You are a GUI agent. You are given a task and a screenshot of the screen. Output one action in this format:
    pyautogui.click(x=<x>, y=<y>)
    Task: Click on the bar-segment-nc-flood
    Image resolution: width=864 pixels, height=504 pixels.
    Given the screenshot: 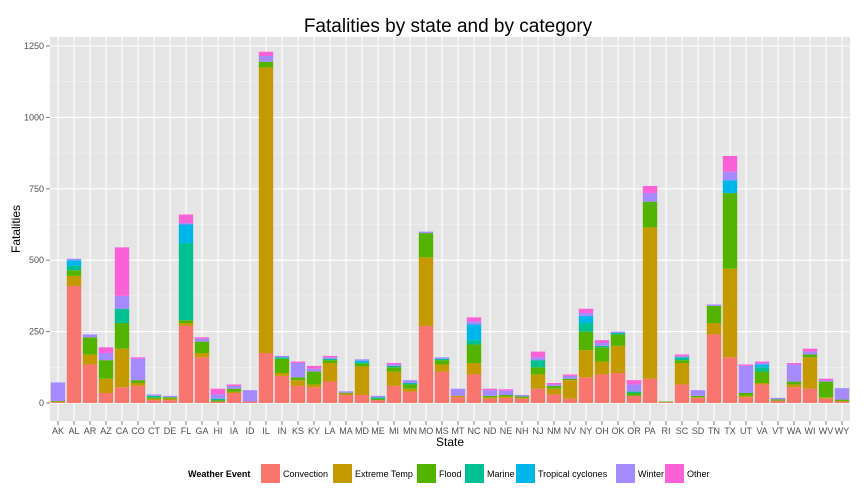 What is the action you would take?
    pyautogui.click(x=474, y=354)
    